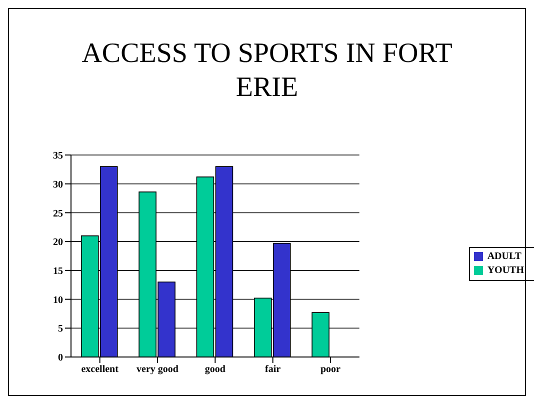 The width and height of the screenshot is (534, 404). What do you see at coordinates (331, 370) in the screenshot?
I see `x-tick-label: poor` at bounding box center [331, 370].